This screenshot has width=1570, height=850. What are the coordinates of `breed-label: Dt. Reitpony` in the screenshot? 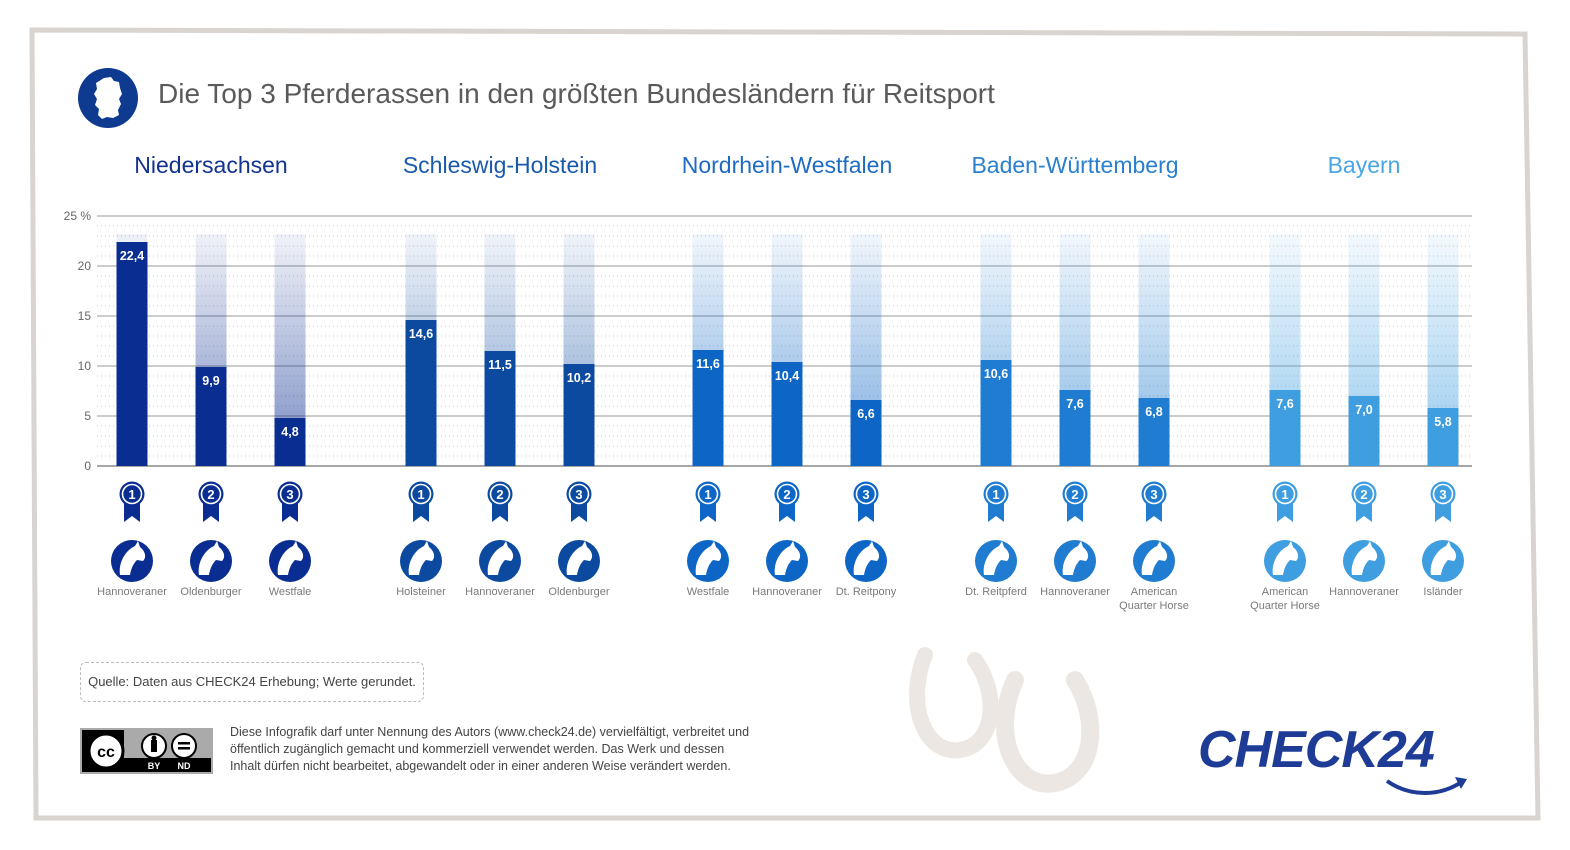 It's located at (866, 592).